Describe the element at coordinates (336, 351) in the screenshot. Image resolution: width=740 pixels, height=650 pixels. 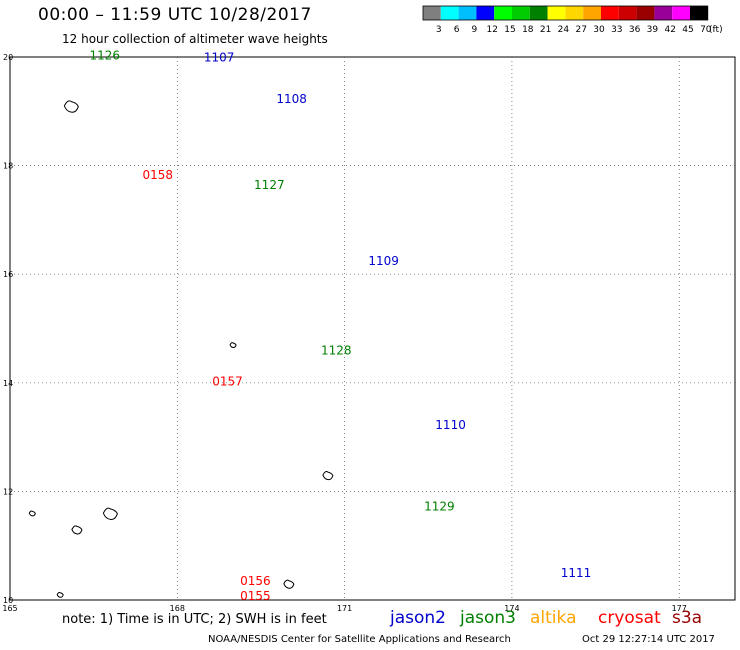
I see `pass-label-jason3: 1128` at that location.